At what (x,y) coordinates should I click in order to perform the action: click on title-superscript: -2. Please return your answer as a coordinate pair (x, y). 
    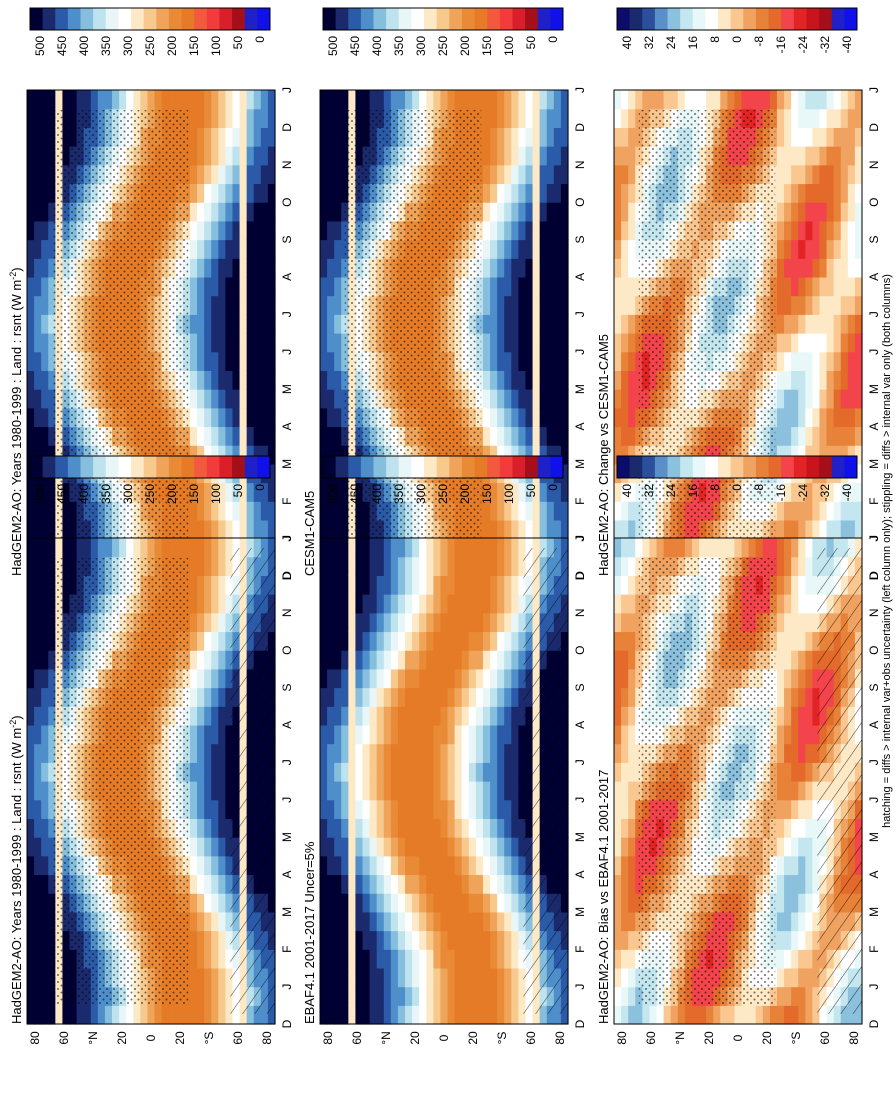
    Looking at the image, I should click on (13, 724).